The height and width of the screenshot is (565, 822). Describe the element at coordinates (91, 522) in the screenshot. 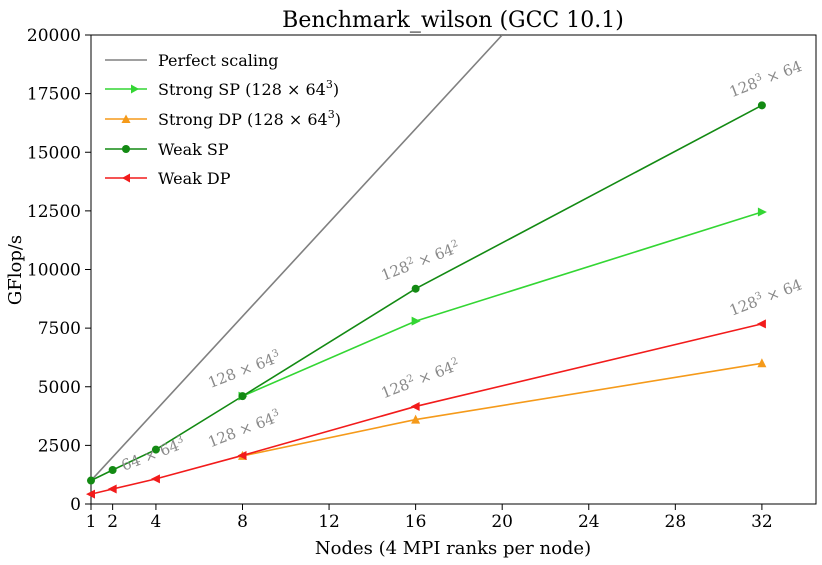

I see `x-tick-label: 1` at that location.